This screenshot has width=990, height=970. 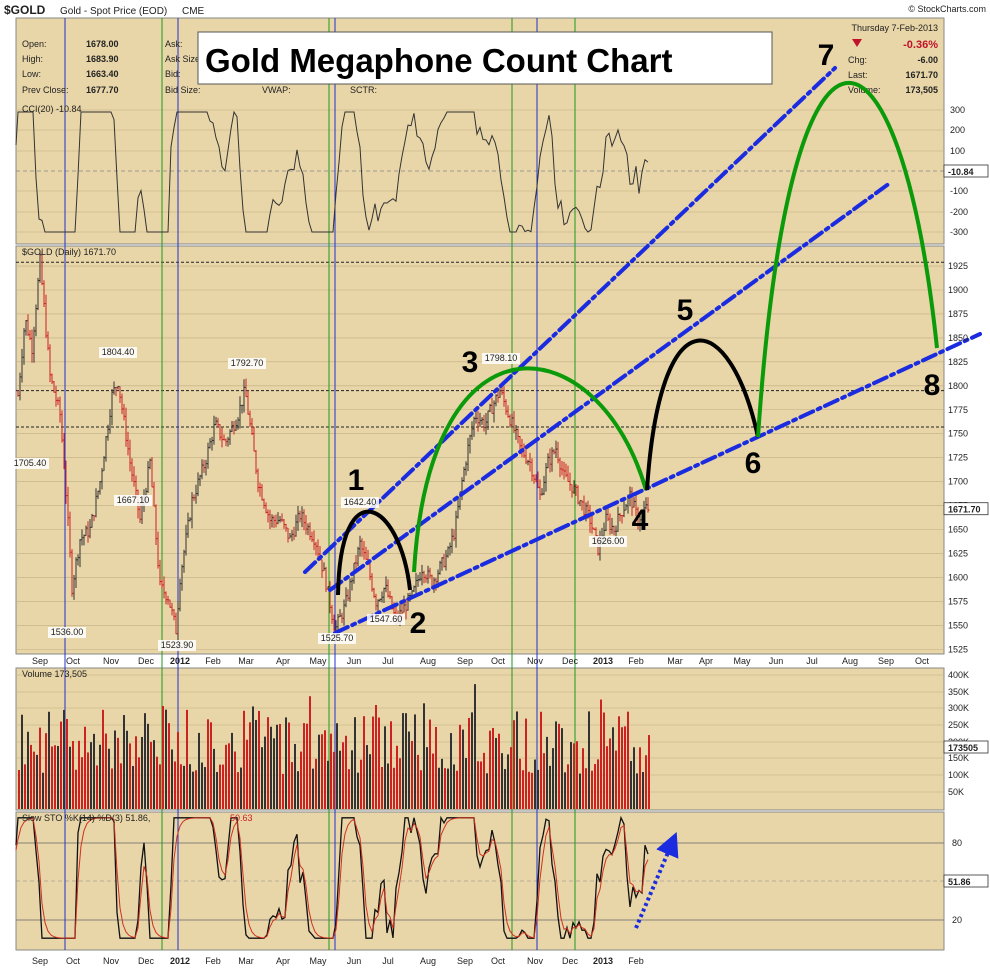 What do you see at coordinates (332, 878) in the screenshot?
I see `sto-d-line` at bounding box center [332, 878].